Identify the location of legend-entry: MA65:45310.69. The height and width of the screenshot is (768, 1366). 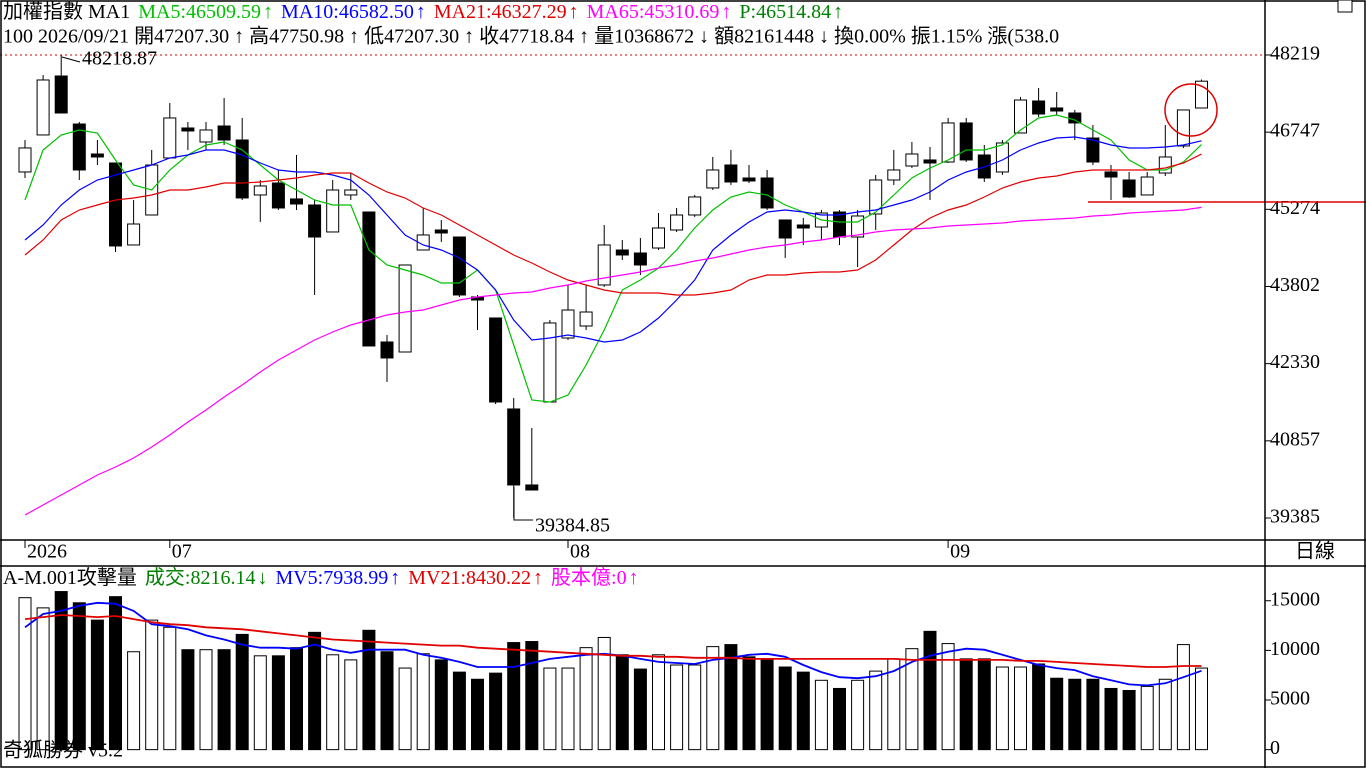
(653, 12).